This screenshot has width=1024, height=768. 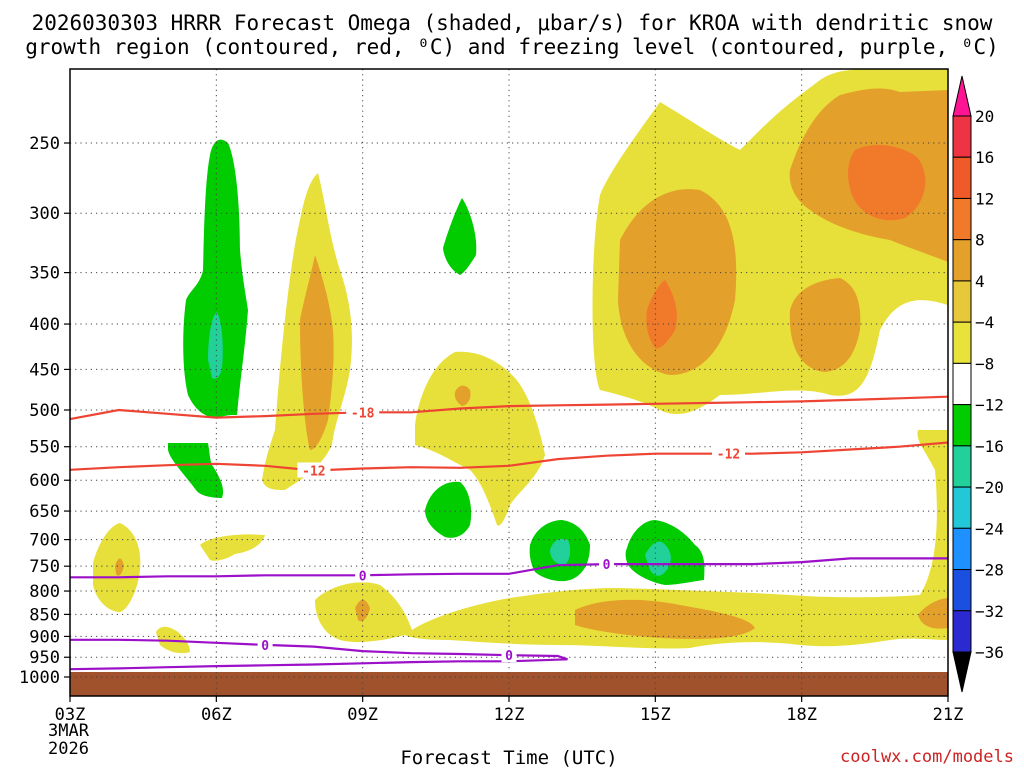 I want to click on y-tick-label: 550, so click(x=44, y=448).